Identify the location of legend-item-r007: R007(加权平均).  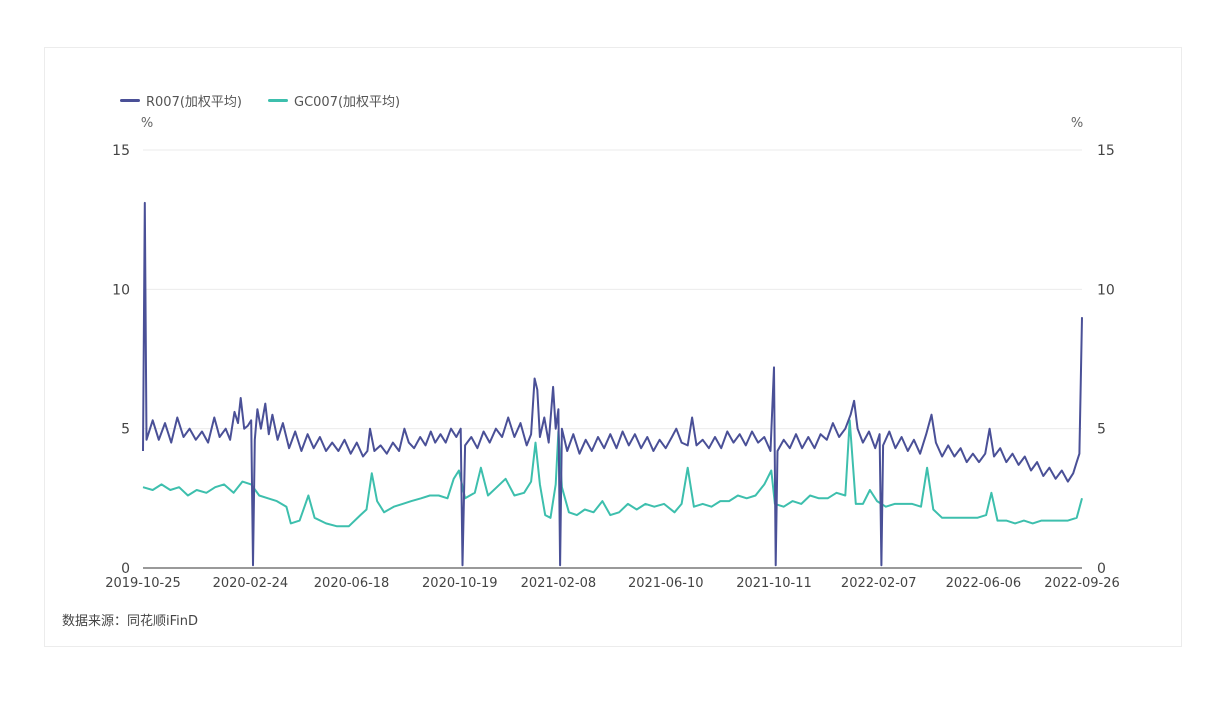
(181, 100).